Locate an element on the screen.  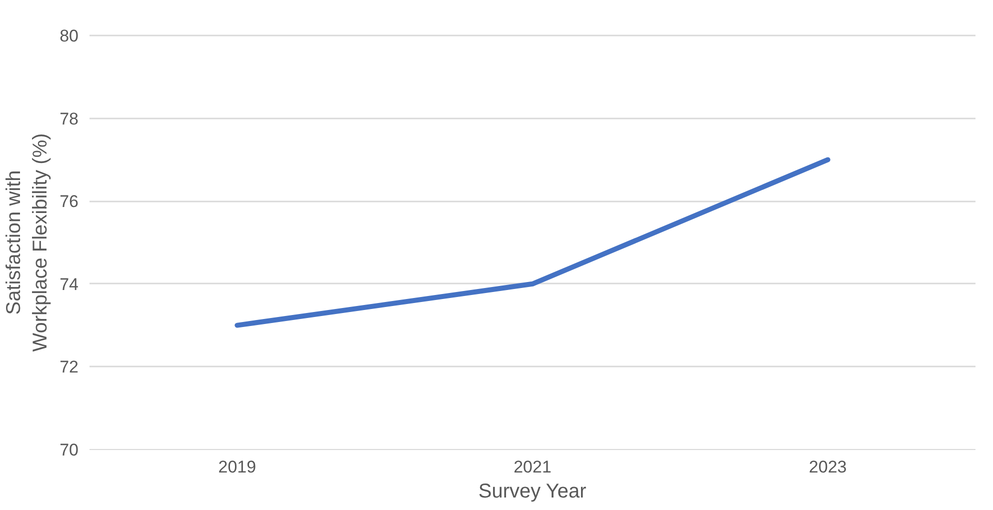
x-tick-label: 2019 is located at coordinates (237, 467).